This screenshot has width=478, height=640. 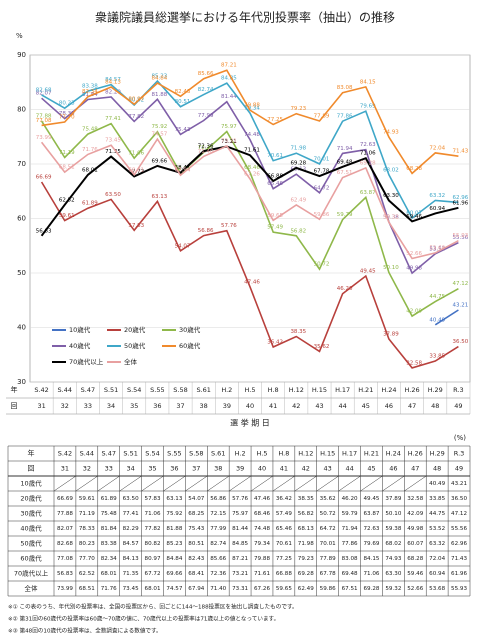 I want to click on table-cell: 68.02, so click(x=393, y=544).